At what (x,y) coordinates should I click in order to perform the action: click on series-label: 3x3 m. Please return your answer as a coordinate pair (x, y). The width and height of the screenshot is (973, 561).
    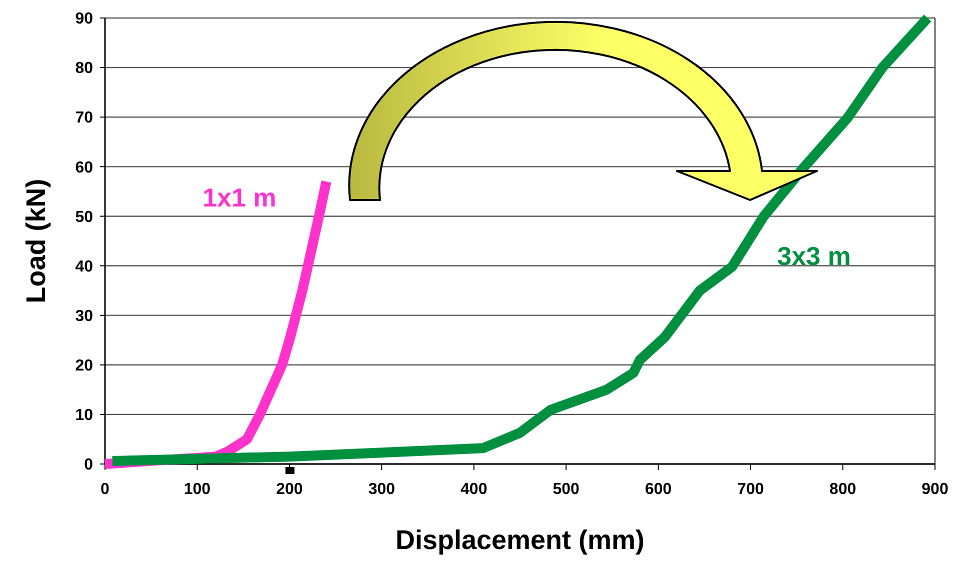
    Looking at the image, I should click on (814, 255).